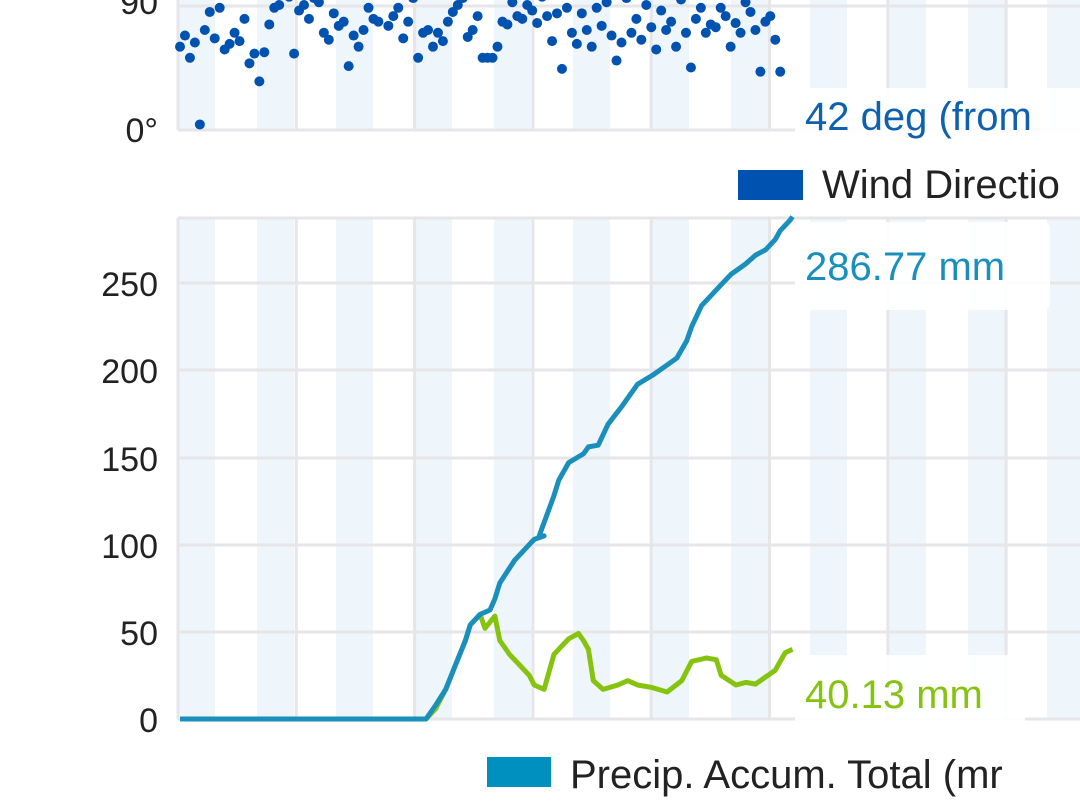 The image size is (1080, 810). Describe the element at coordinates (941, 185) in the screenshot. I see `wind-legend-label: Wind Directio` at that location.